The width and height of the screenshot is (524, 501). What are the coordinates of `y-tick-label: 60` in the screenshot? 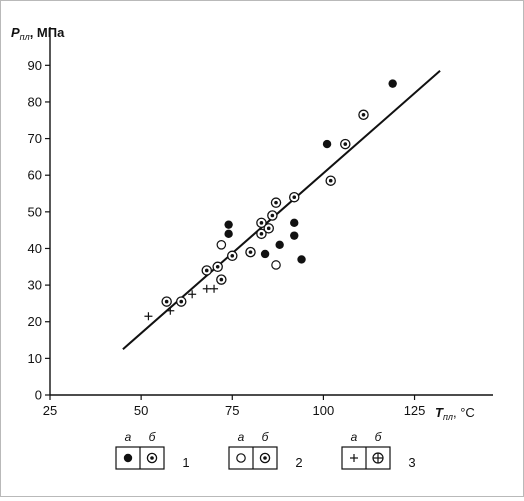 It's located at (35, 175).